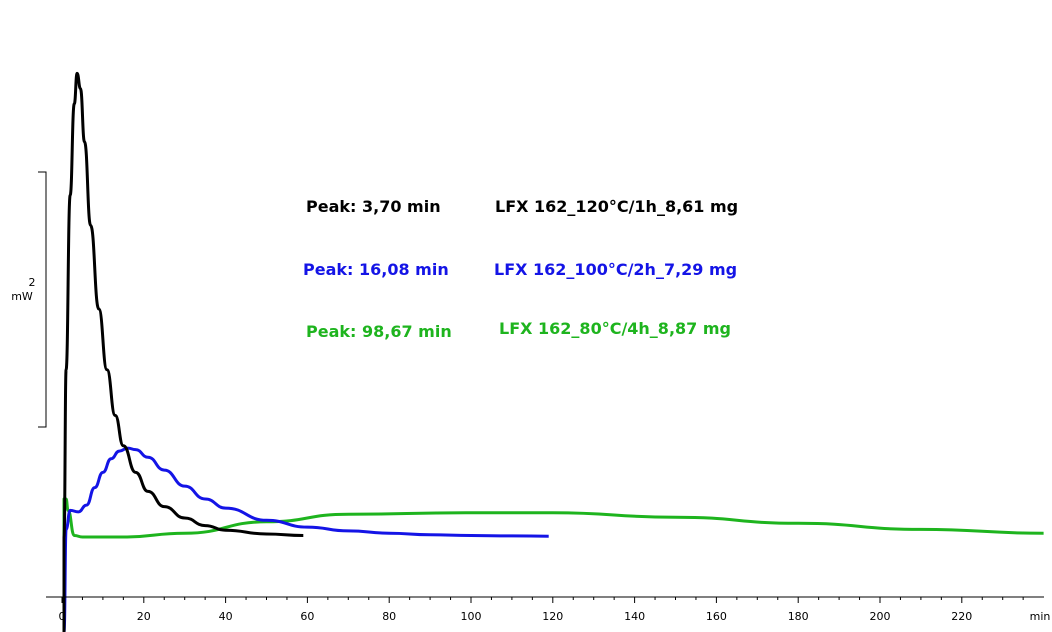  Describe the element at coordinates (62, 616) in the screenshot. I see `x-tick-label: 0` at that location.